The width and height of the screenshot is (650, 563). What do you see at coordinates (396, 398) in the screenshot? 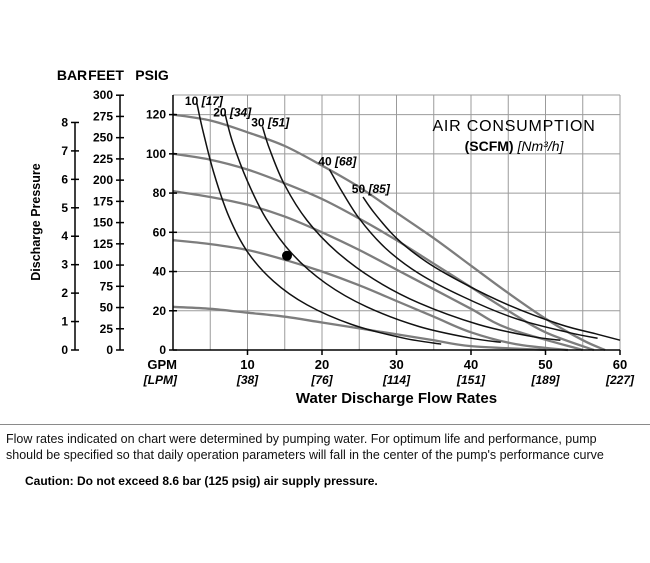
I see `x-axis-title: Water Discharge Flow Rates` at bounding box center [396, 398].